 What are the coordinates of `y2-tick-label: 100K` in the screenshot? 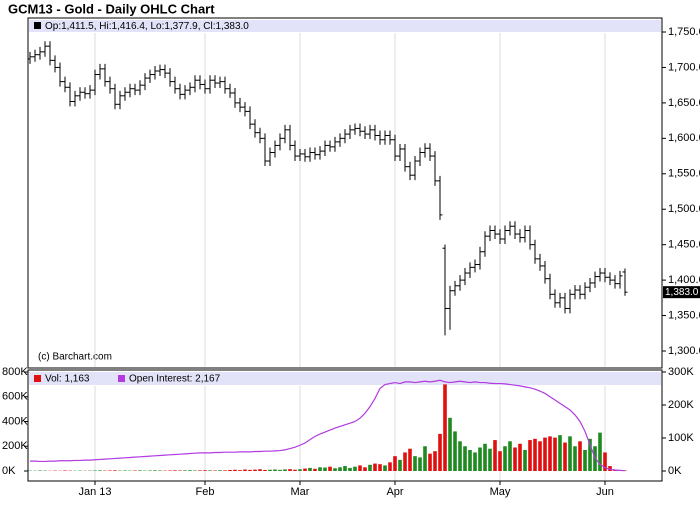 It's located at (681, 438).